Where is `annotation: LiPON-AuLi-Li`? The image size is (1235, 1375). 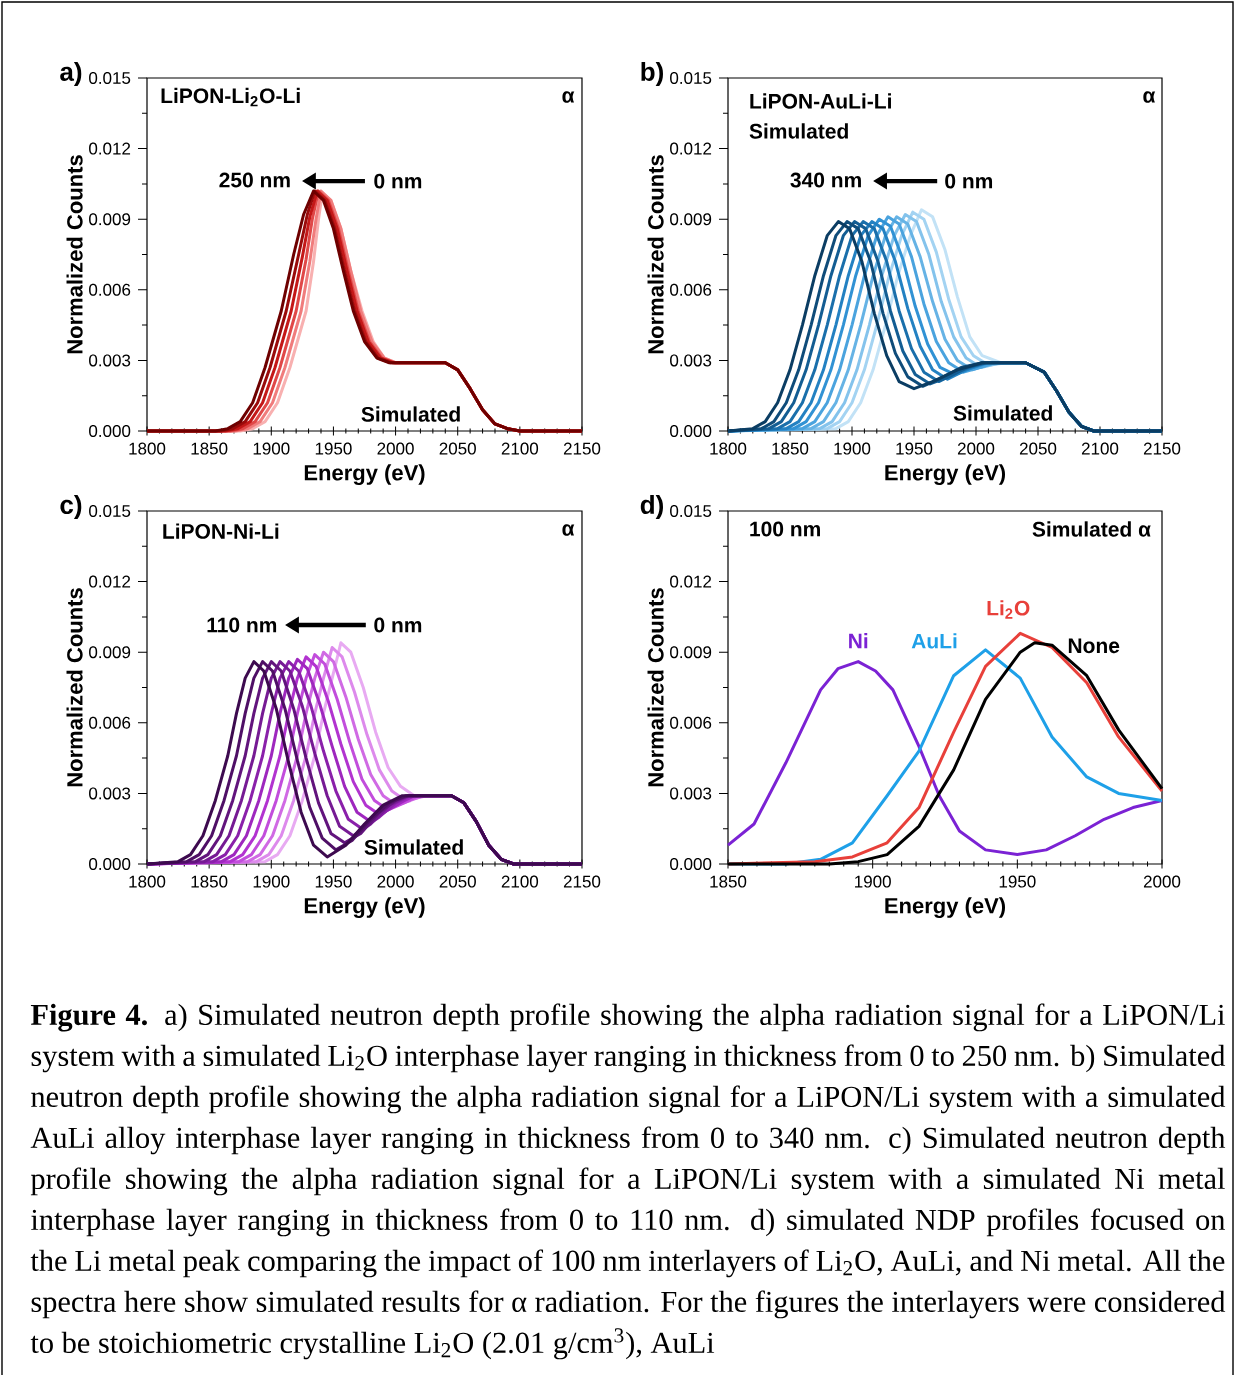
annotation: LiPON-AuLi-Li is located at coordinates (820, 101).